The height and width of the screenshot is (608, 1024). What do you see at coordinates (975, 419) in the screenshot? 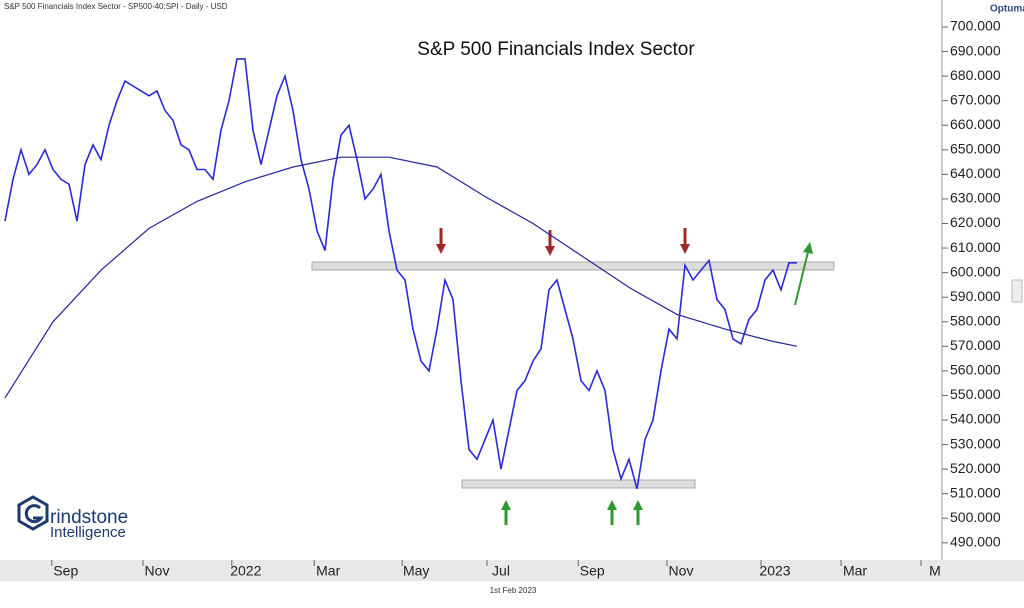
I see `y-tick-label: 540.000` at bounding box center [975, 419].